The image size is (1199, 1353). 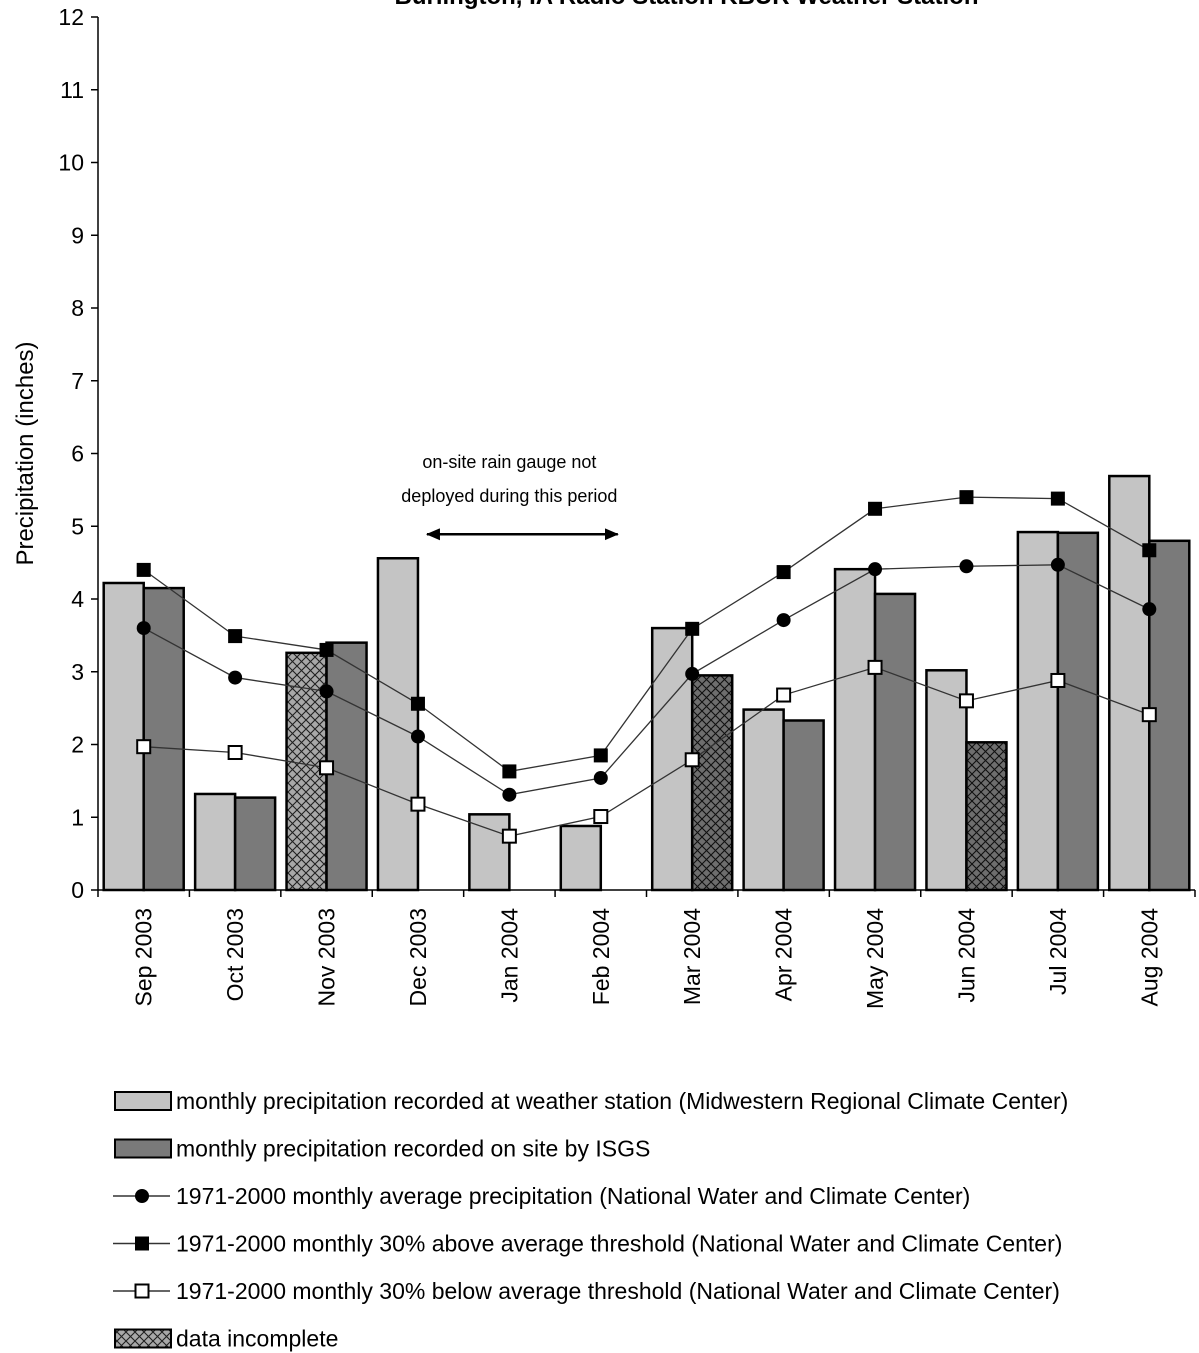 I want to click on y-tick-label: 2, so click(x=77, y=745).